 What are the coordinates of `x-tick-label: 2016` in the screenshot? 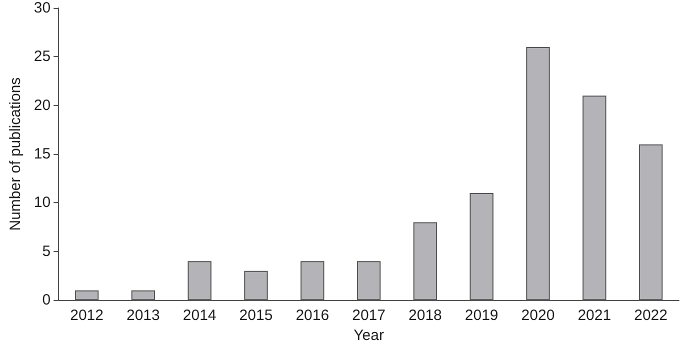 It's located at (313, 315).